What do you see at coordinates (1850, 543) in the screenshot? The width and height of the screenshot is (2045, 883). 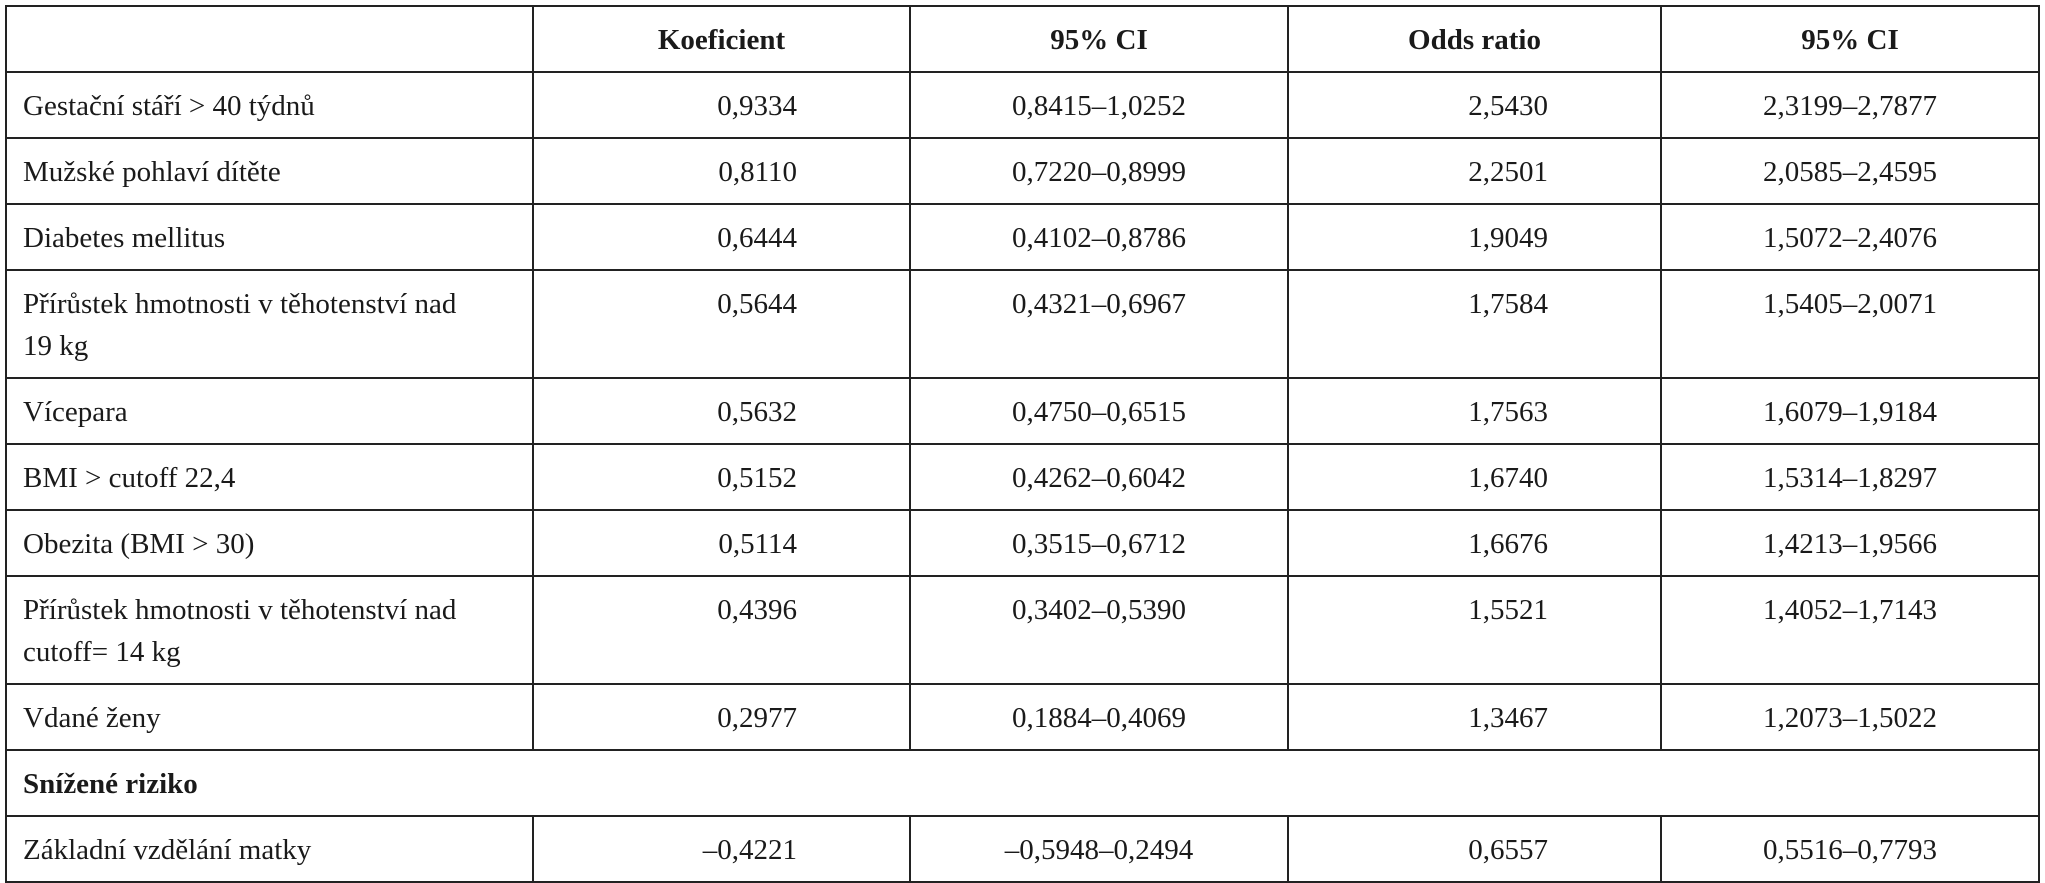 I see `value-cell: 1,4213–1,9566` at bounding box center [1850, 543].